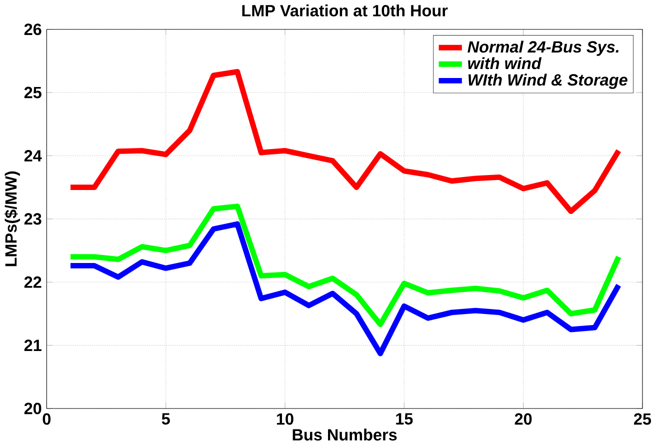 Image resolution: width=656 pixels, height=445 pixels. What do you see at coordinates (33, 156) in the screenshot?
I see `y-tick-label: 24` at bounding box center [33, 156].